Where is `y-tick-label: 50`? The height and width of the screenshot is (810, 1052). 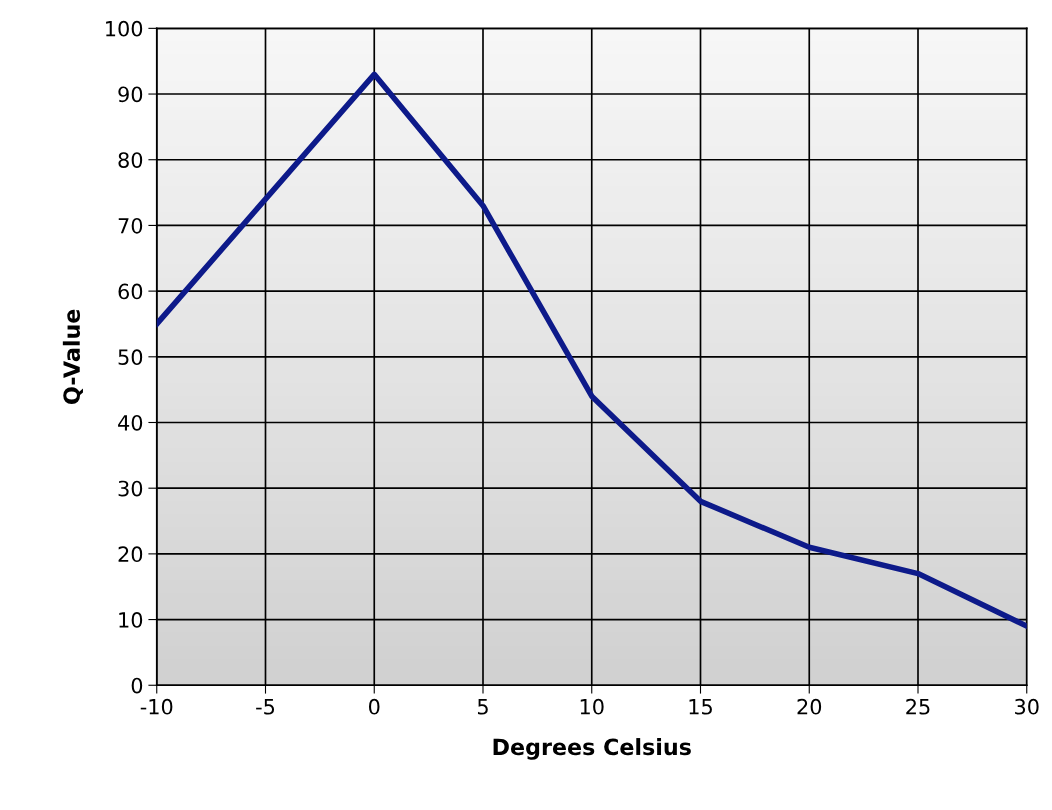 y-tick-label: 50 is located at coordinates (130, 357).